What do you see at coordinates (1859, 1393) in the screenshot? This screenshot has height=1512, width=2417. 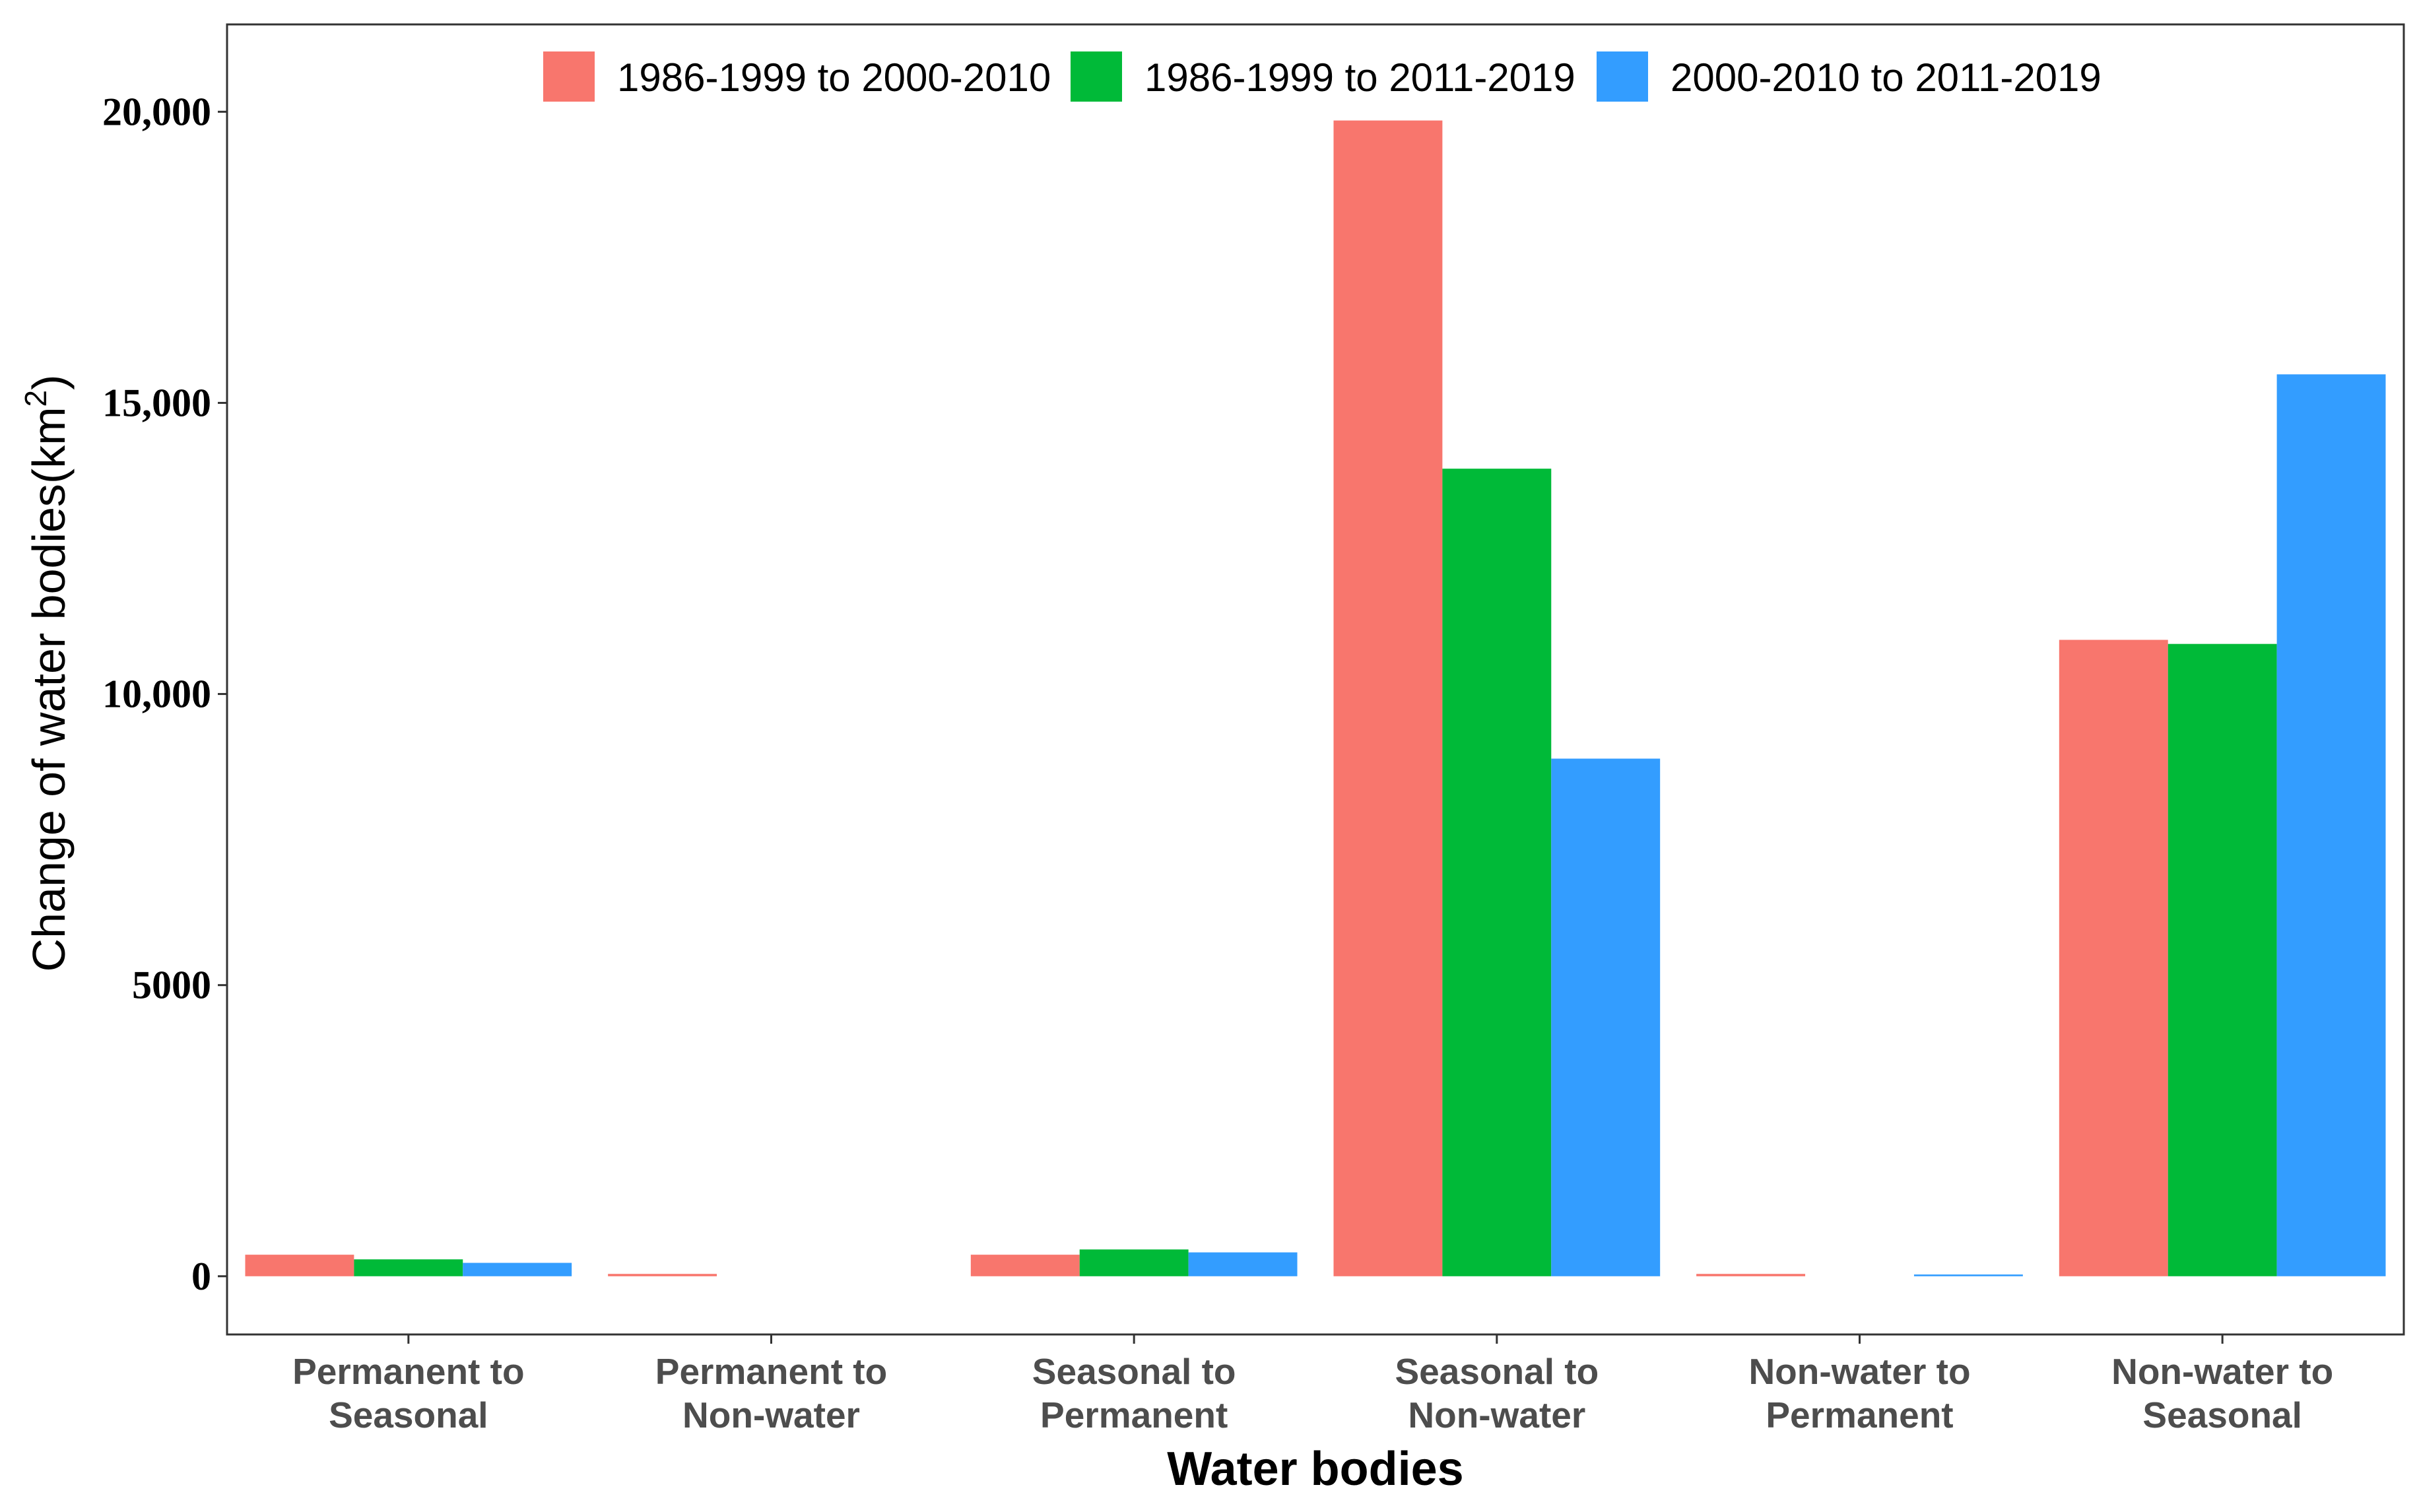 I see `x-tick-label-5: Non-water to Permanent` at bounding box center [1859, 1393].